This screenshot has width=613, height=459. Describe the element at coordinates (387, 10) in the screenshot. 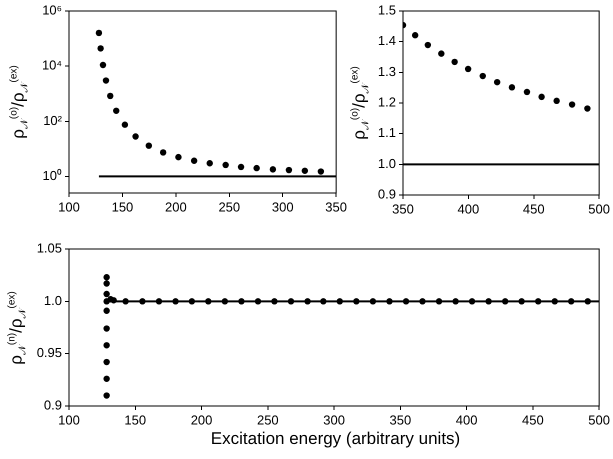

I see `y-tick-label: 1.5` at that location.